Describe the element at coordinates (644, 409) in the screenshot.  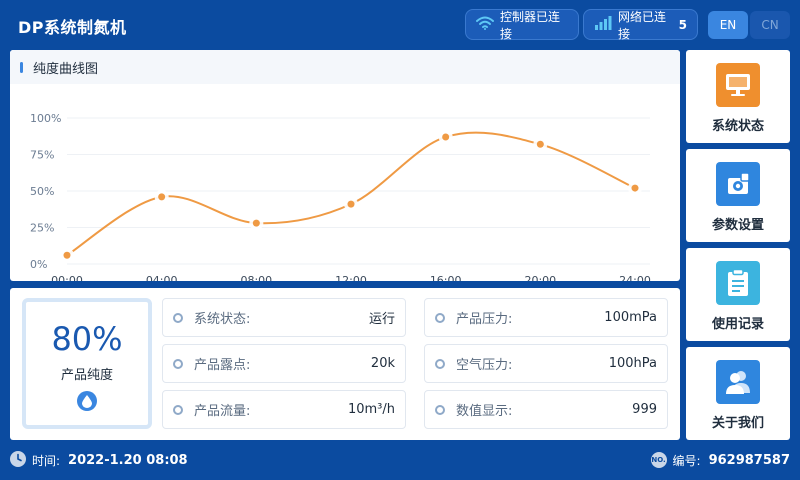
I see `field-value: 999` at that location.